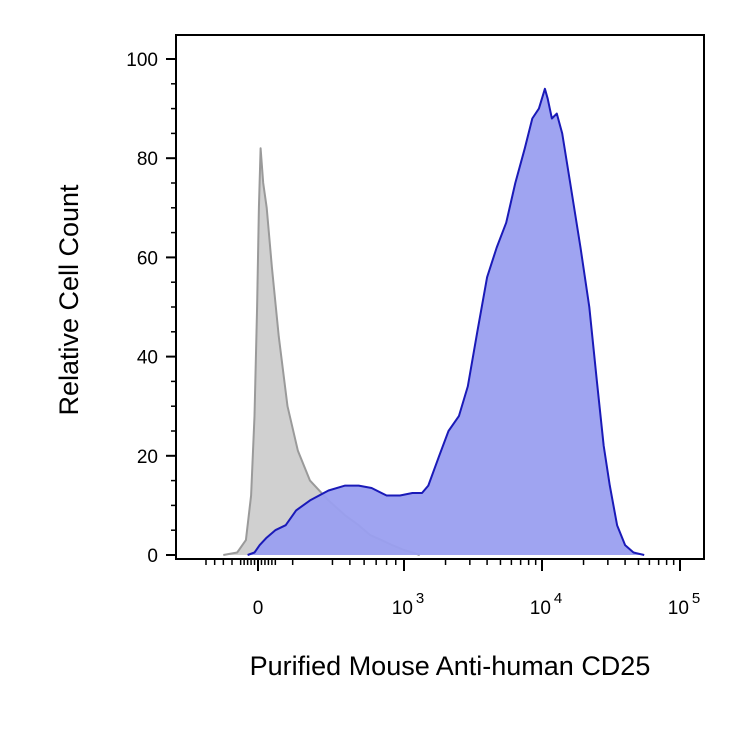 The height and width of the screenshot is (734, 750). Describe the element at coordinates (171, 307) in the screenshot. I see `y-axis-ticks` at that location.